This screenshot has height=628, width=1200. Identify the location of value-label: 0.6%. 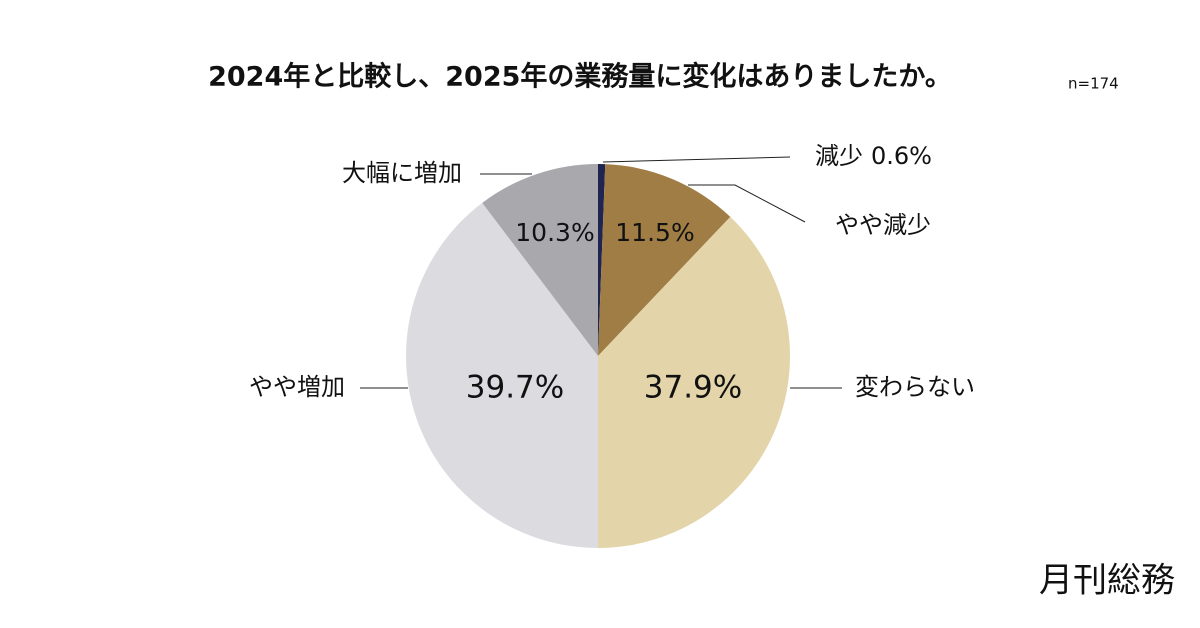
(901, 156).